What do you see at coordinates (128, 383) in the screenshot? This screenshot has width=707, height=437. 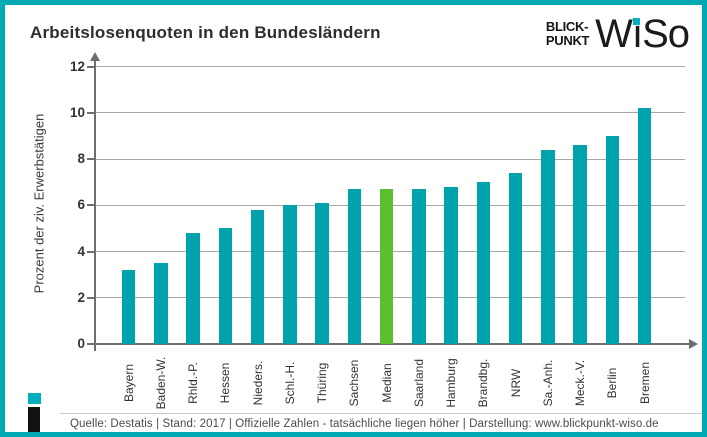 I see `x-tick-label-bayern: Bayern` at bounding box center [128, 383].